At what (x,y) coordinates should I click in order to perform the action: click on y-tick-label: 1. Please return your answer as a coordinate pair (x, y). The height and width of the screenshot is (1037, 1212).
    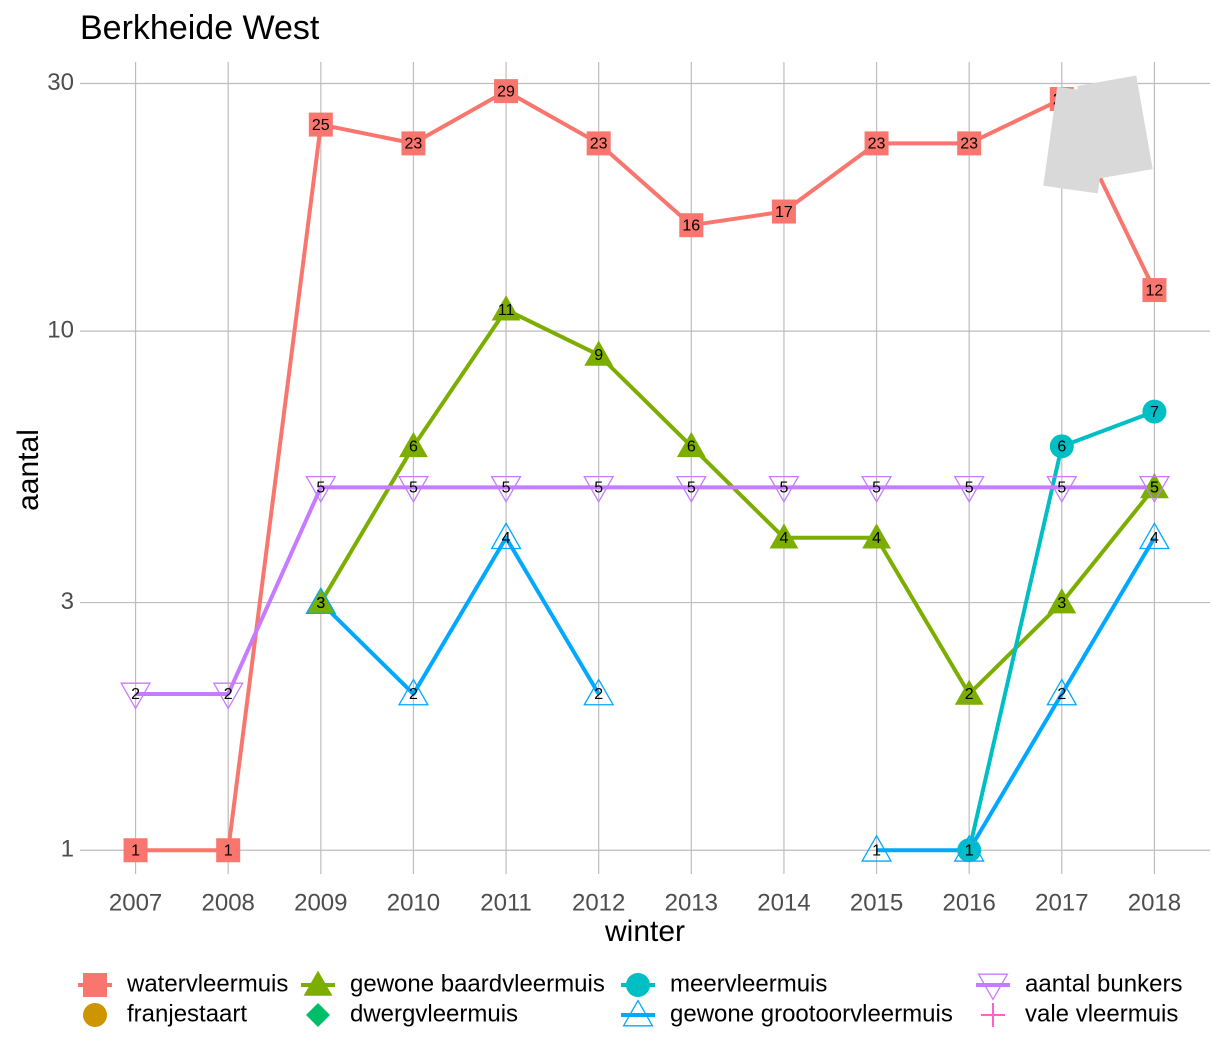
    Looking at the image, I should click on (67, 849).